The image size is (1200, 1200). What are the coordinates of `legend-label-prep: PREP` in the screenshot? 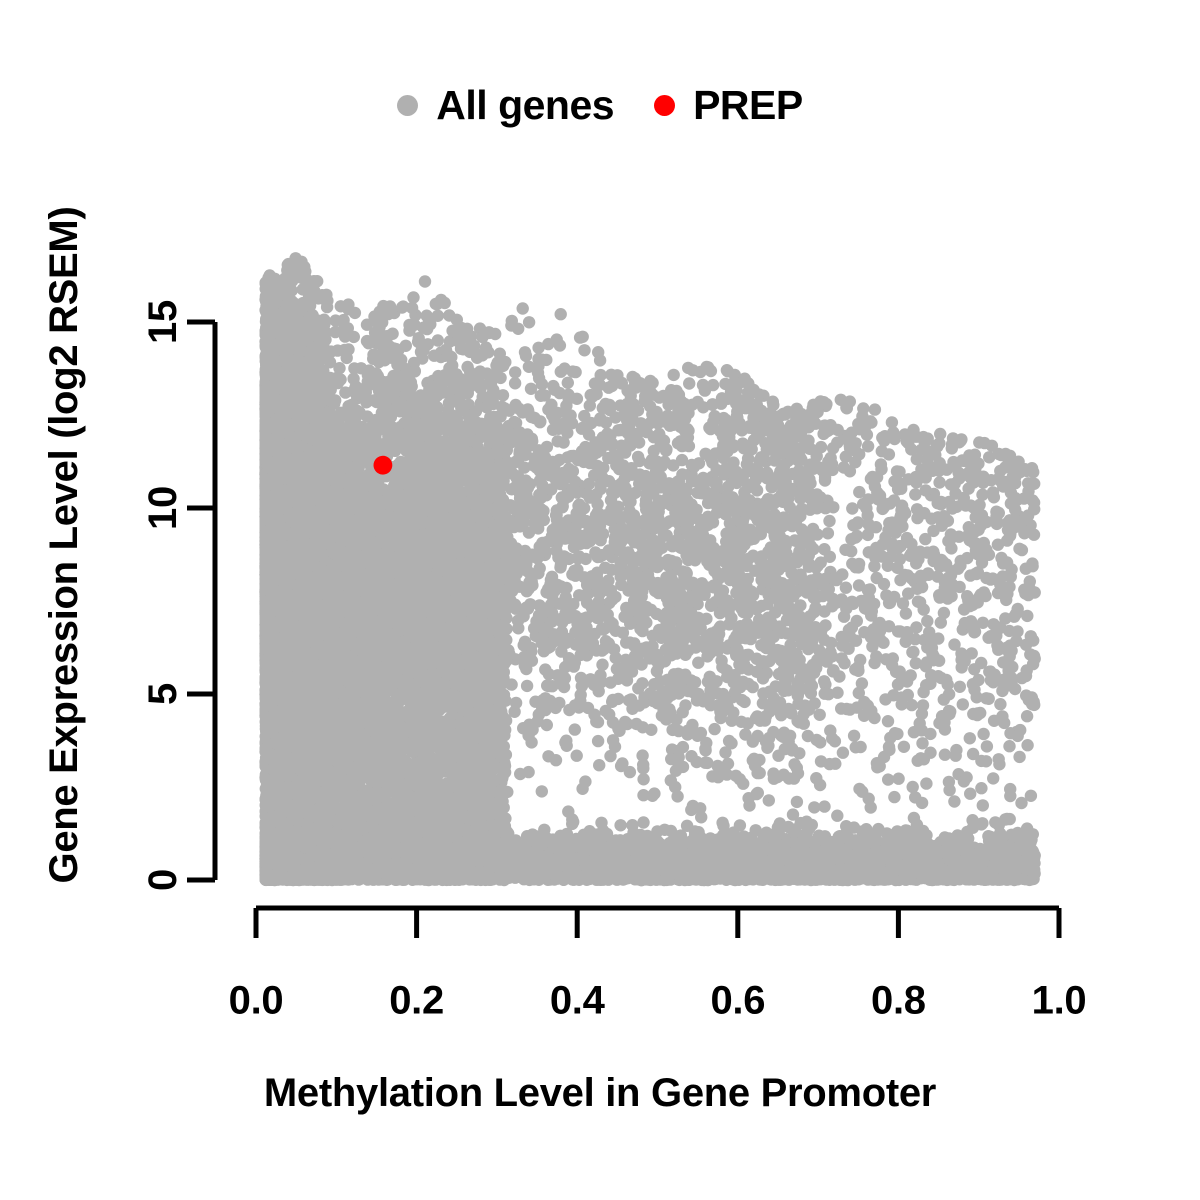 It's located at (748, 105).